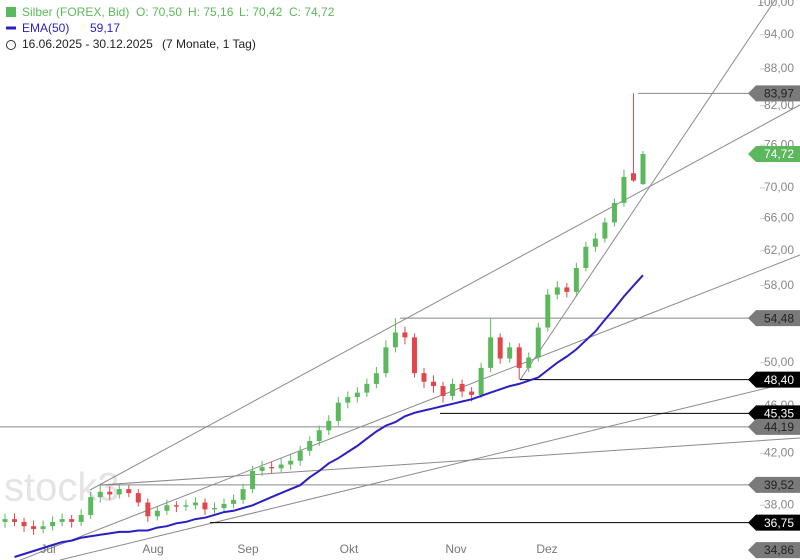  What do you see at coordinates (546, 549) in the screenshot?
I see `x-tick-label: Dez` at bounding box center [546, 549].